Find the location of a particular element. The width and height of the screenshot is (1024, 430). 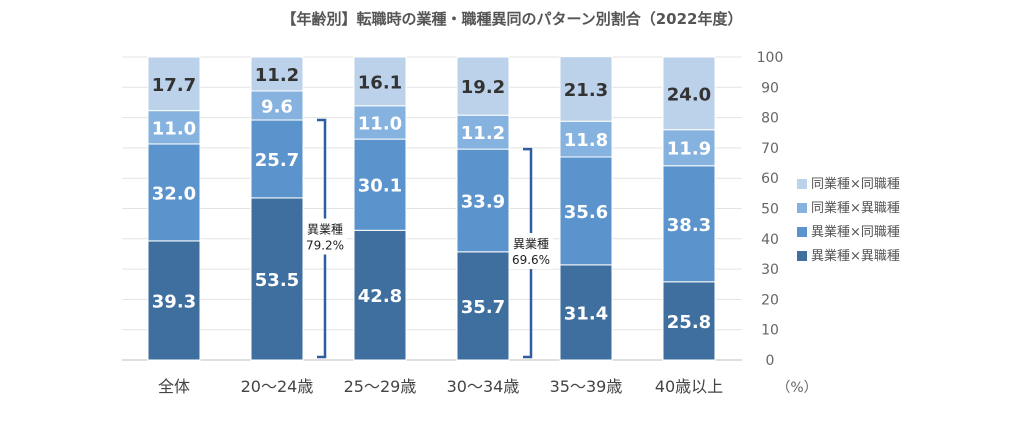

y-tick-label: 30 is located at coordinates (770, 270).